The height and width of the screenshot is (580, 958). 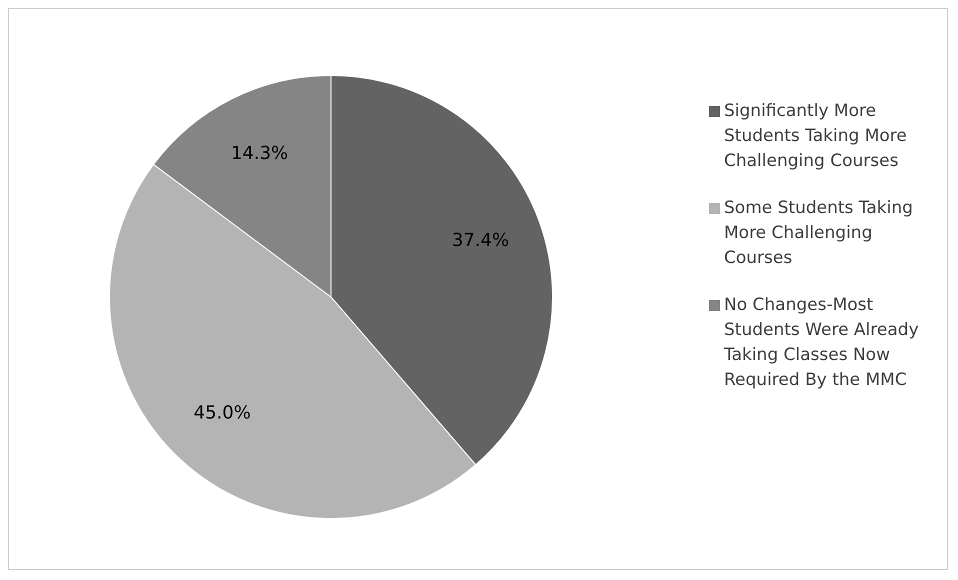 I want to click on data-label: 37.4%, so click(x=481, y=241).